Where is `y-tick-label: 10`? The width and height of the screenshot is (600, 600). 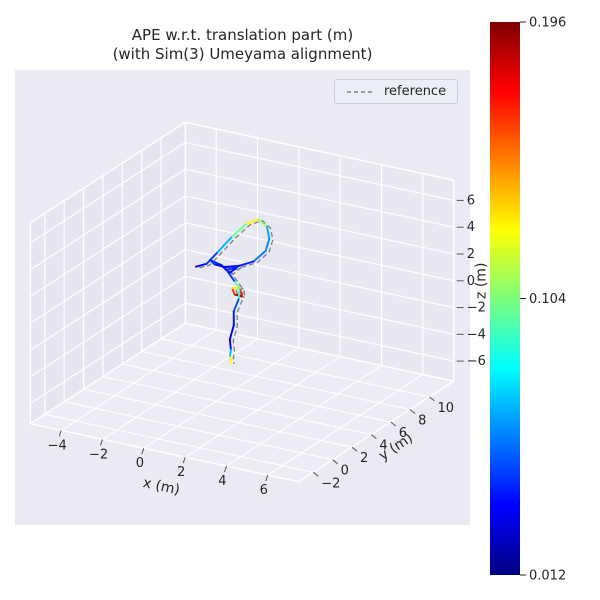 y-tick-label: 10 is located at coordinates (446, 408).